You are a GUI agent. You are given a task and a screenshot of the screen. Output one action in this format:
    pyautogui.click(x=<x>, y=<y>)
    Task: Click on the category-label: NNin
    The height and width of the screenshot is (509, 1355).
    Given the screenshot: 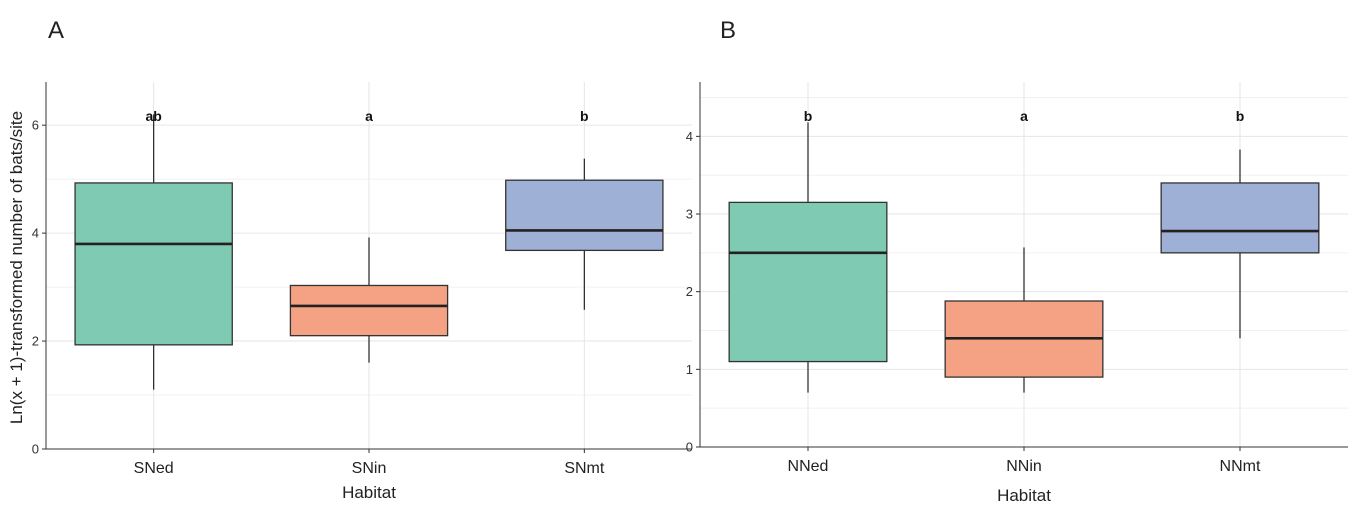 What is the action you would take?
    pyautogui.click(x=1024, y=466)
    